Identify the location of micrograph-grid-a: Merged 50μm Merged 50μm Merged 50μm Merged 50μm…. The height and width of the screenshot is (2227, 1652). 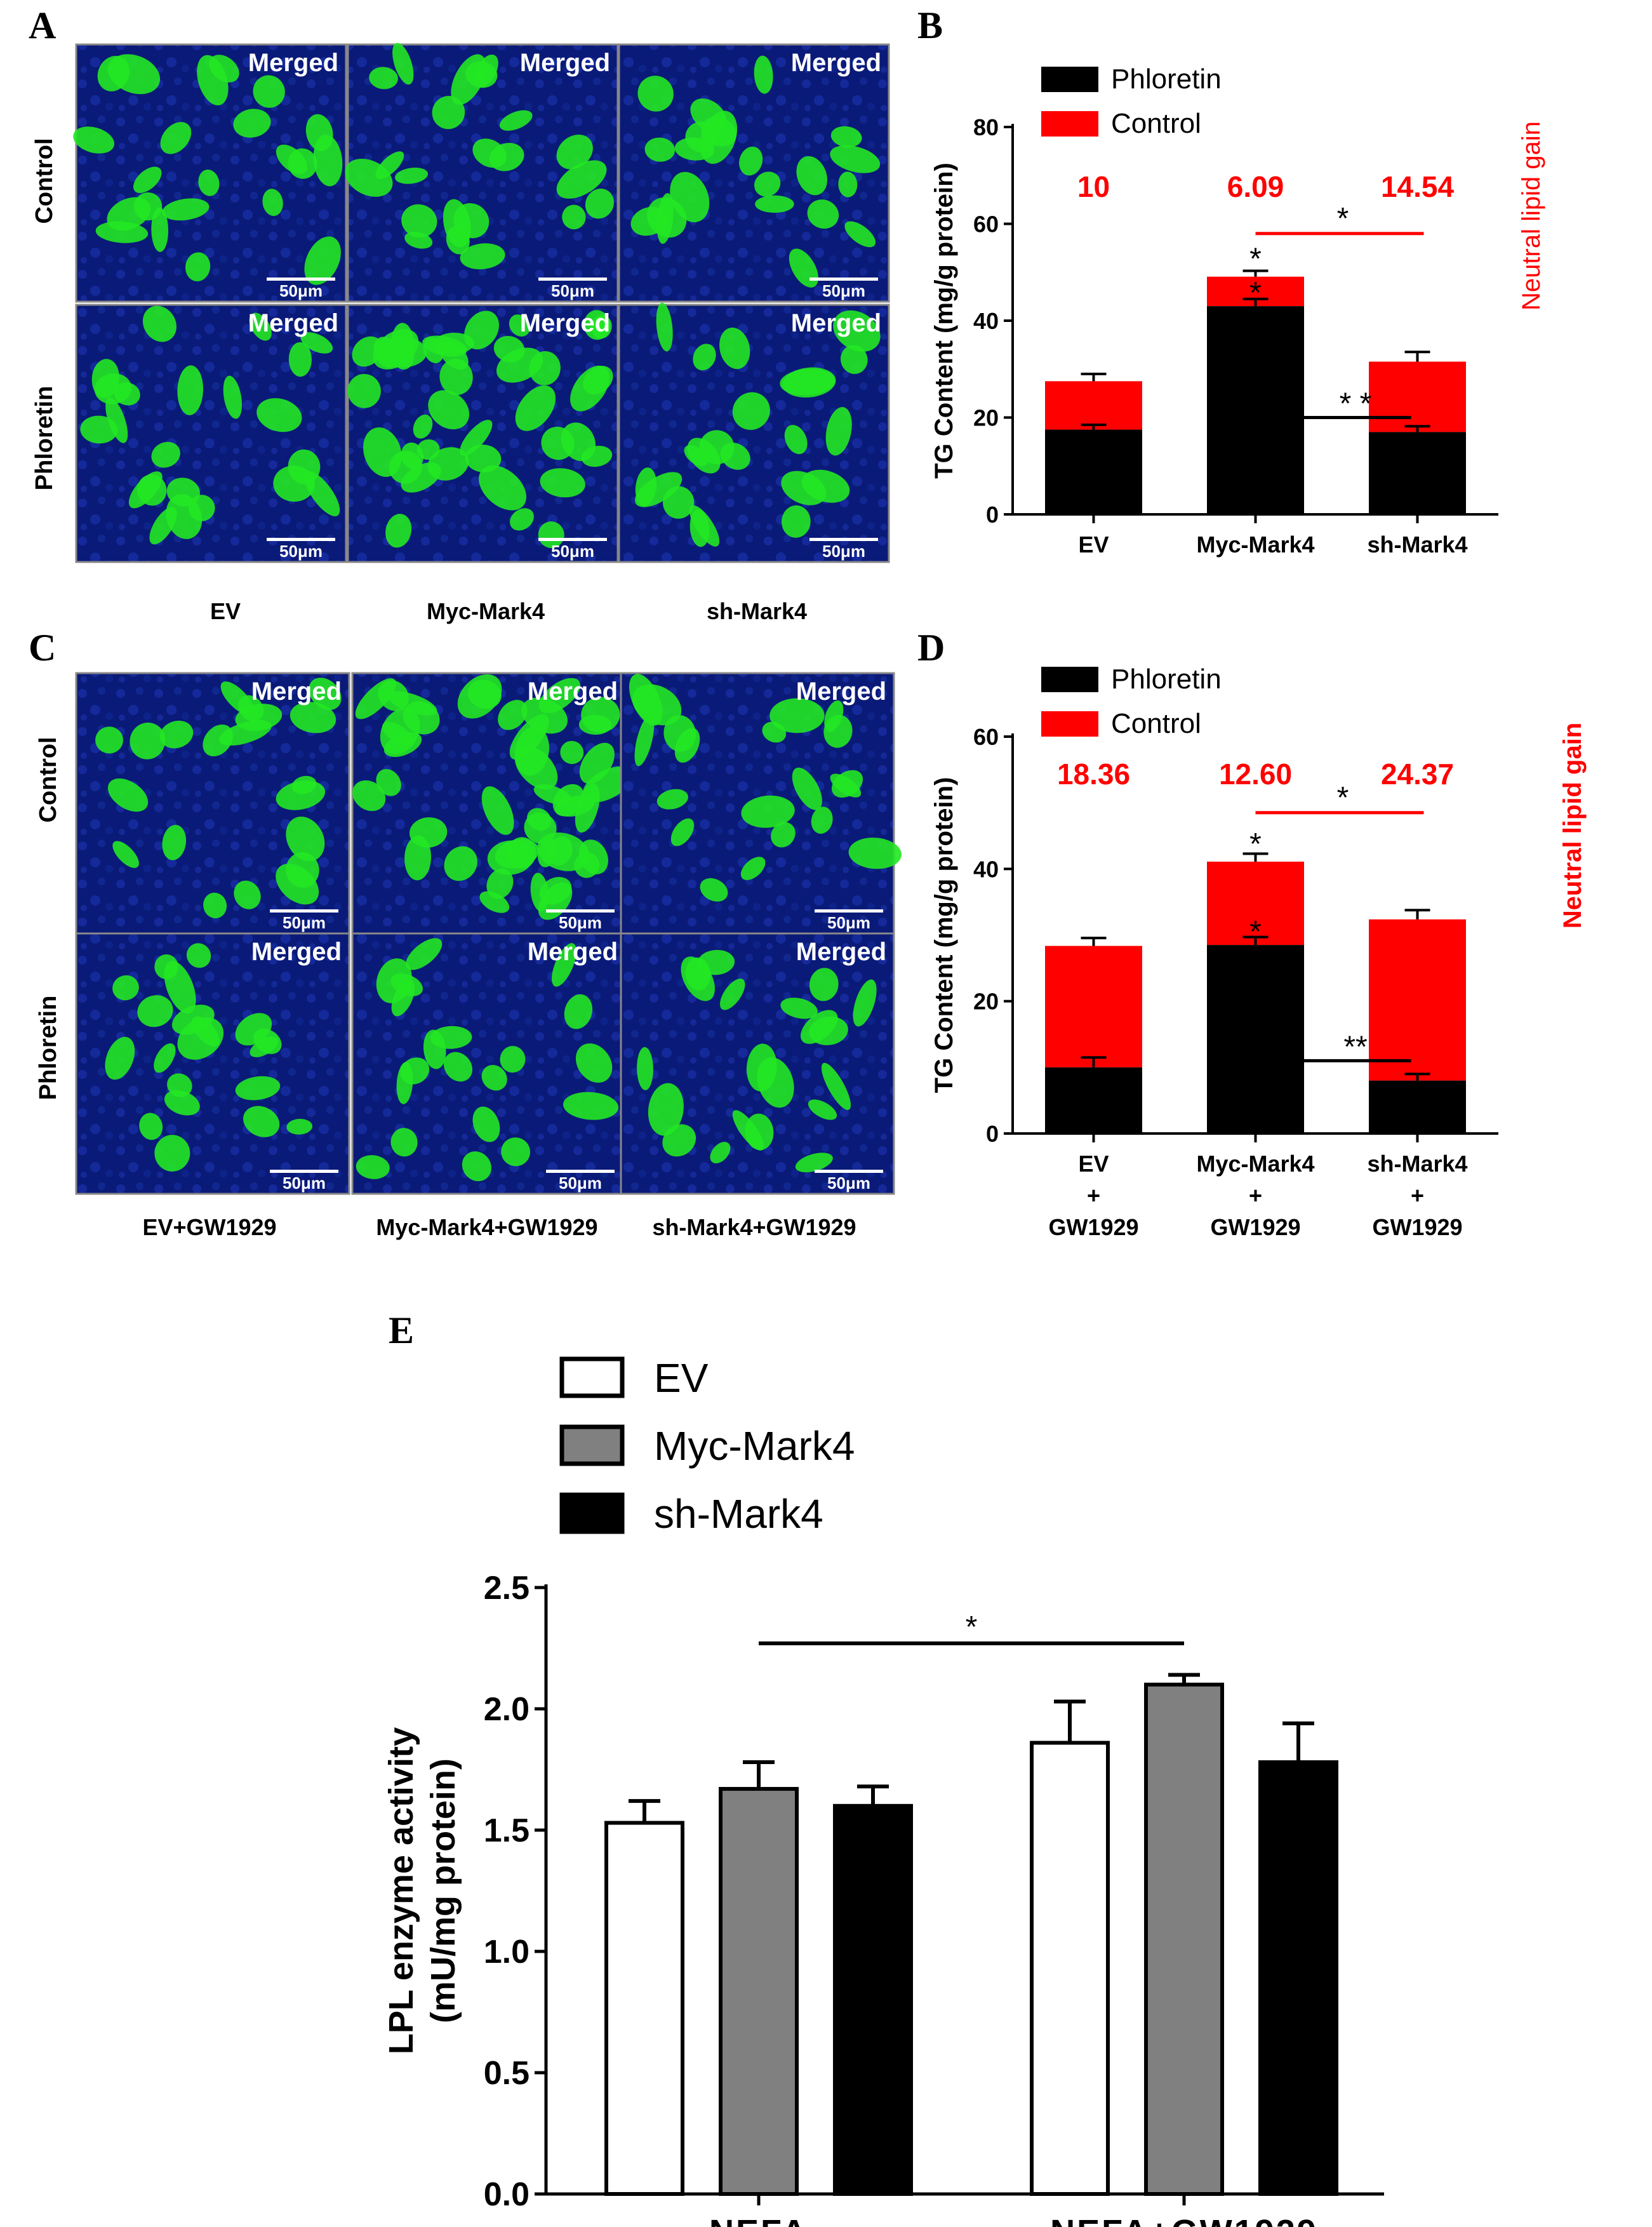
(481, 303).